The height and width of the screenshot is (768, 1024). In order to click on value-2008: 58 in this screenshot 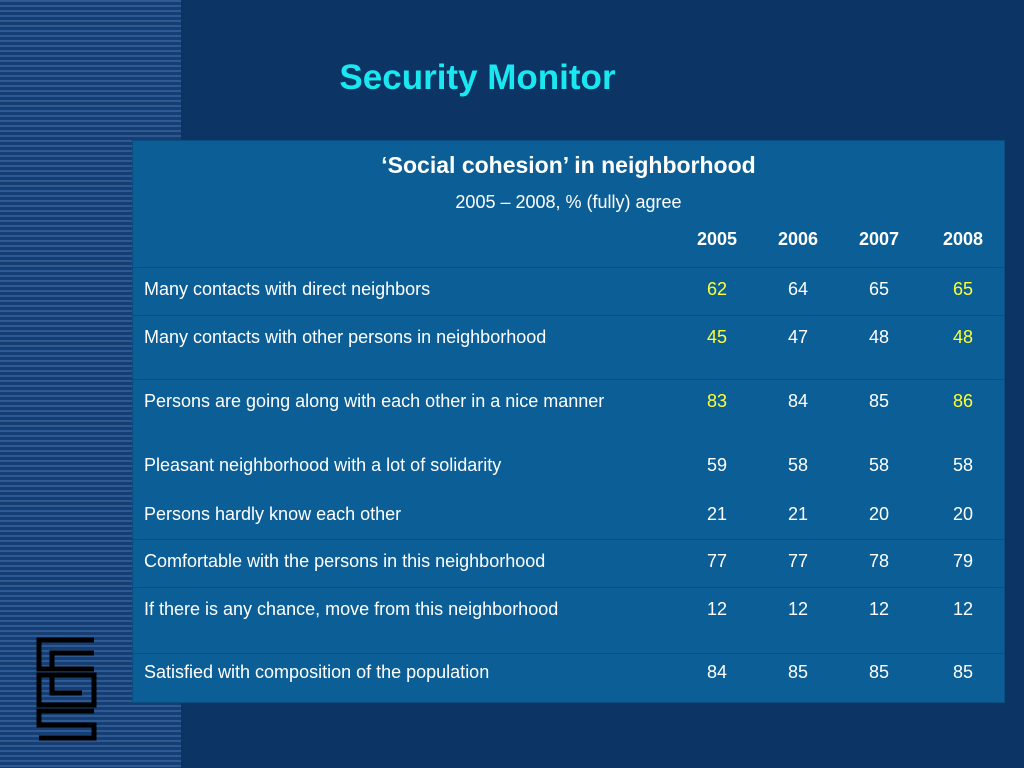, I will do `click(963, 465)`.